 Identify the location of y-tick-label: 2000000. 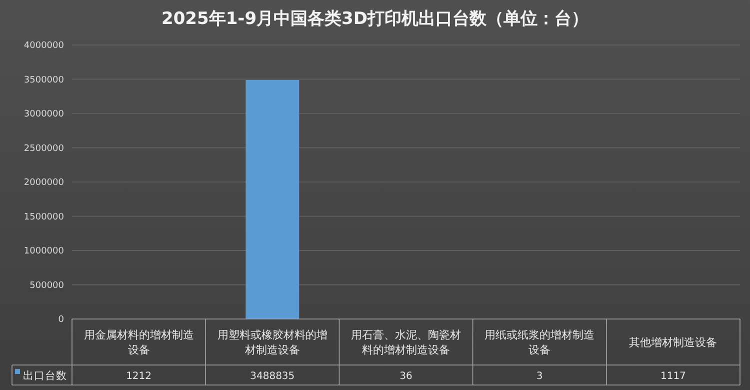
(44, 183).